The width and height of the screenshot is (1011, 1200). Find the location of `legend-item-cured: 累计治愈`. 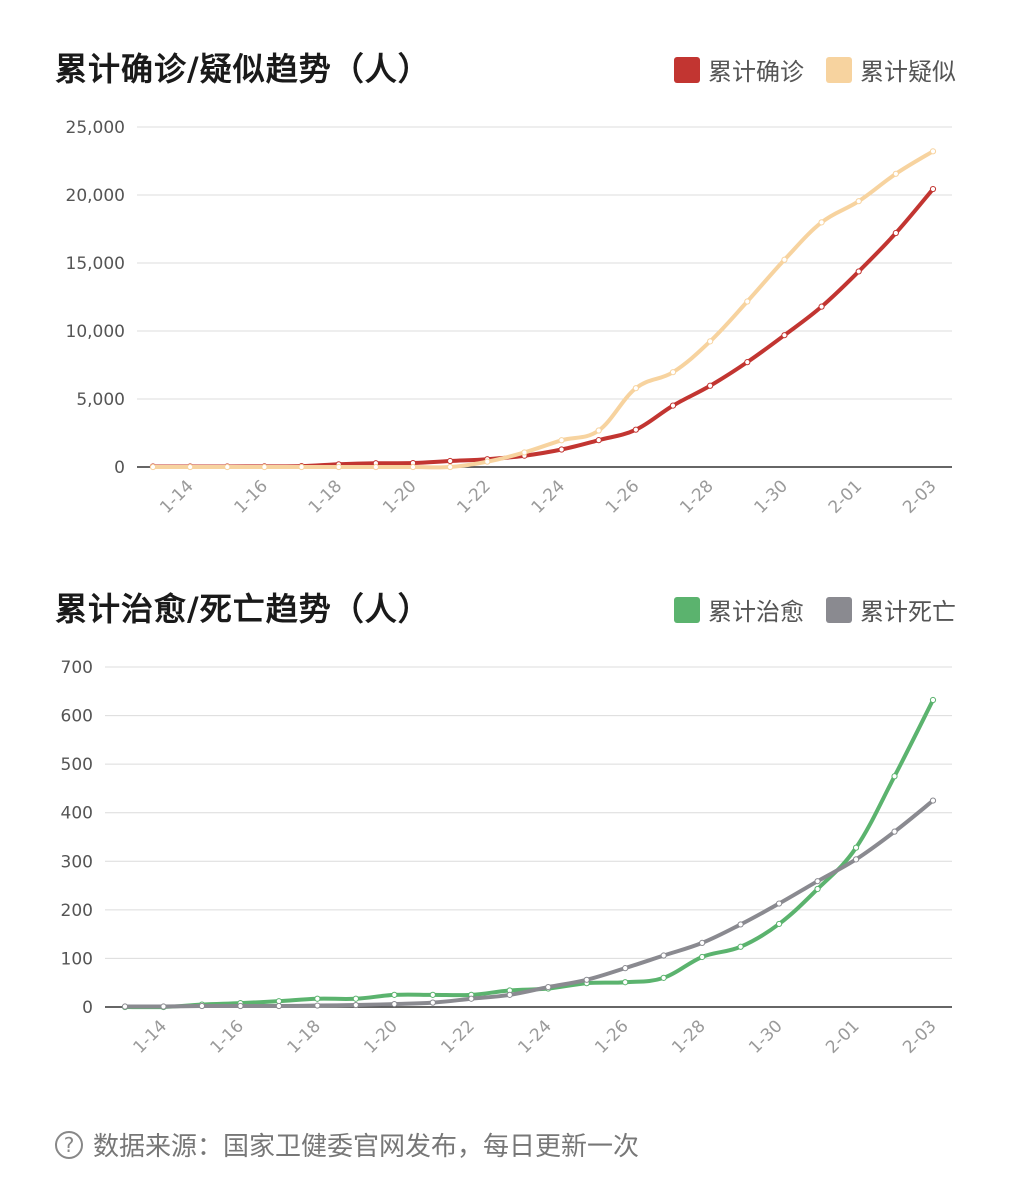

legend-item-cured: 累计治愈 is located at coordinates (739, 609).